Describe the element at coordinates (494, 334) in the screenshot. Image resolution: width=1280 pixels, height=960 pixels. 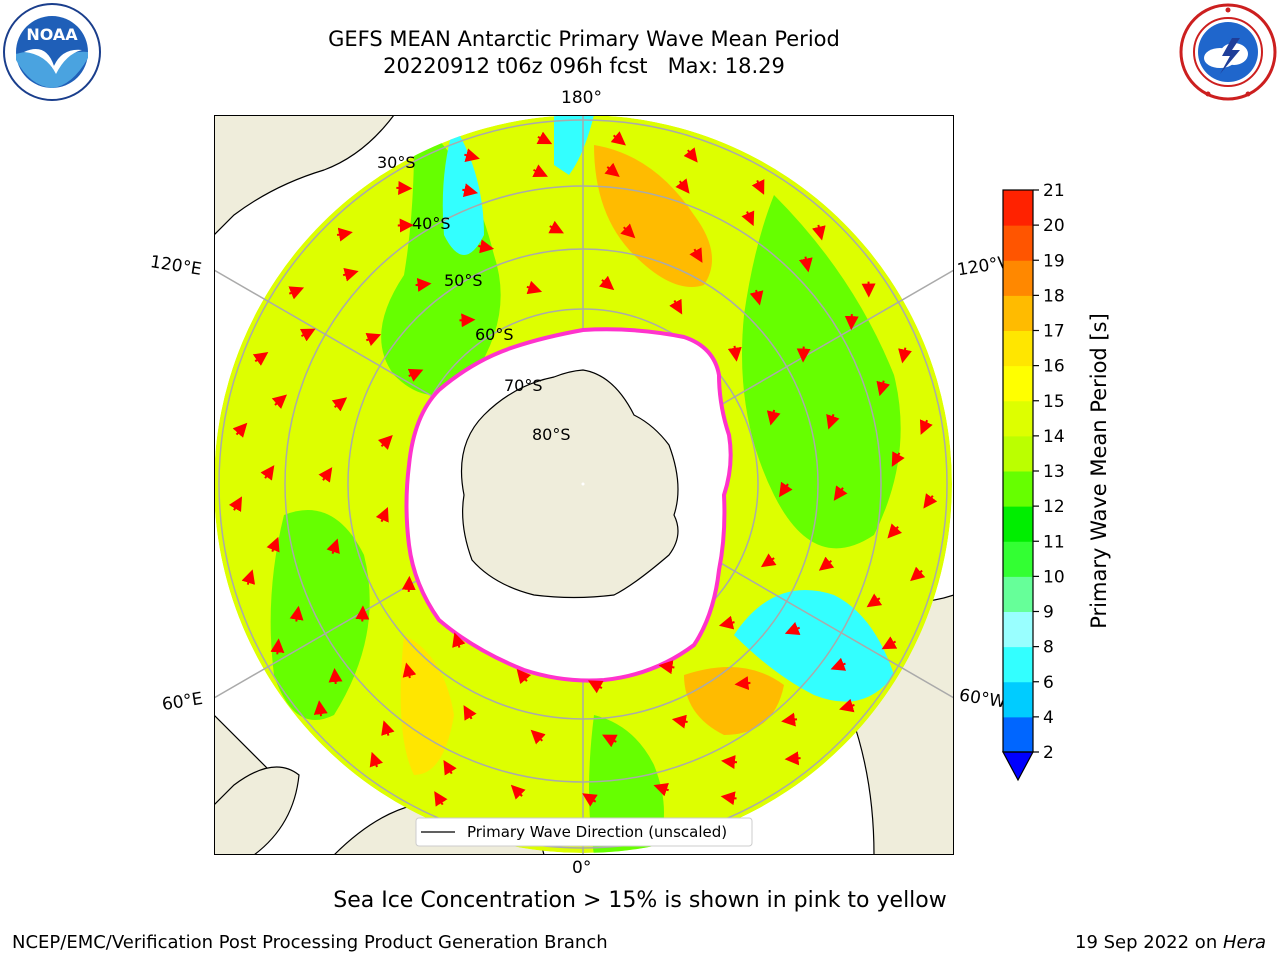
I see `lat-label-60s: 60°S` at that location.